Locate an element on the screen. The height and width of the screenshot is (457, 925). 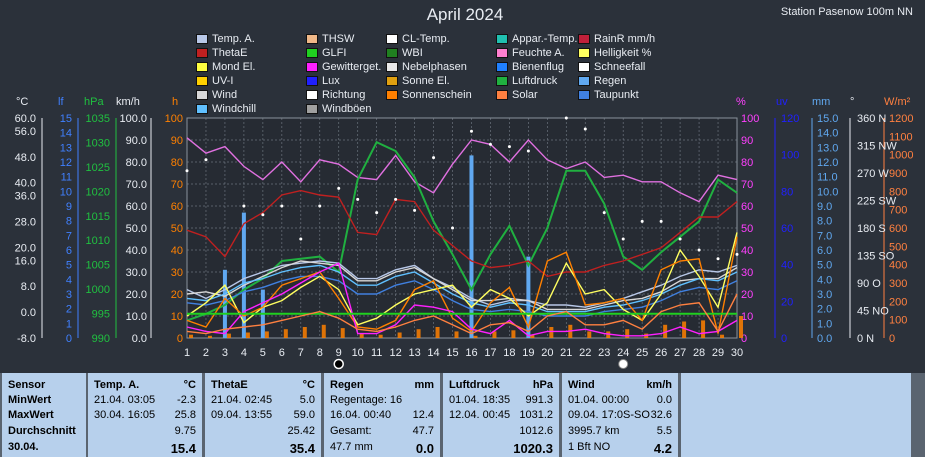
axis-tick-label: 48.0 is located at coordinates (25, 158).